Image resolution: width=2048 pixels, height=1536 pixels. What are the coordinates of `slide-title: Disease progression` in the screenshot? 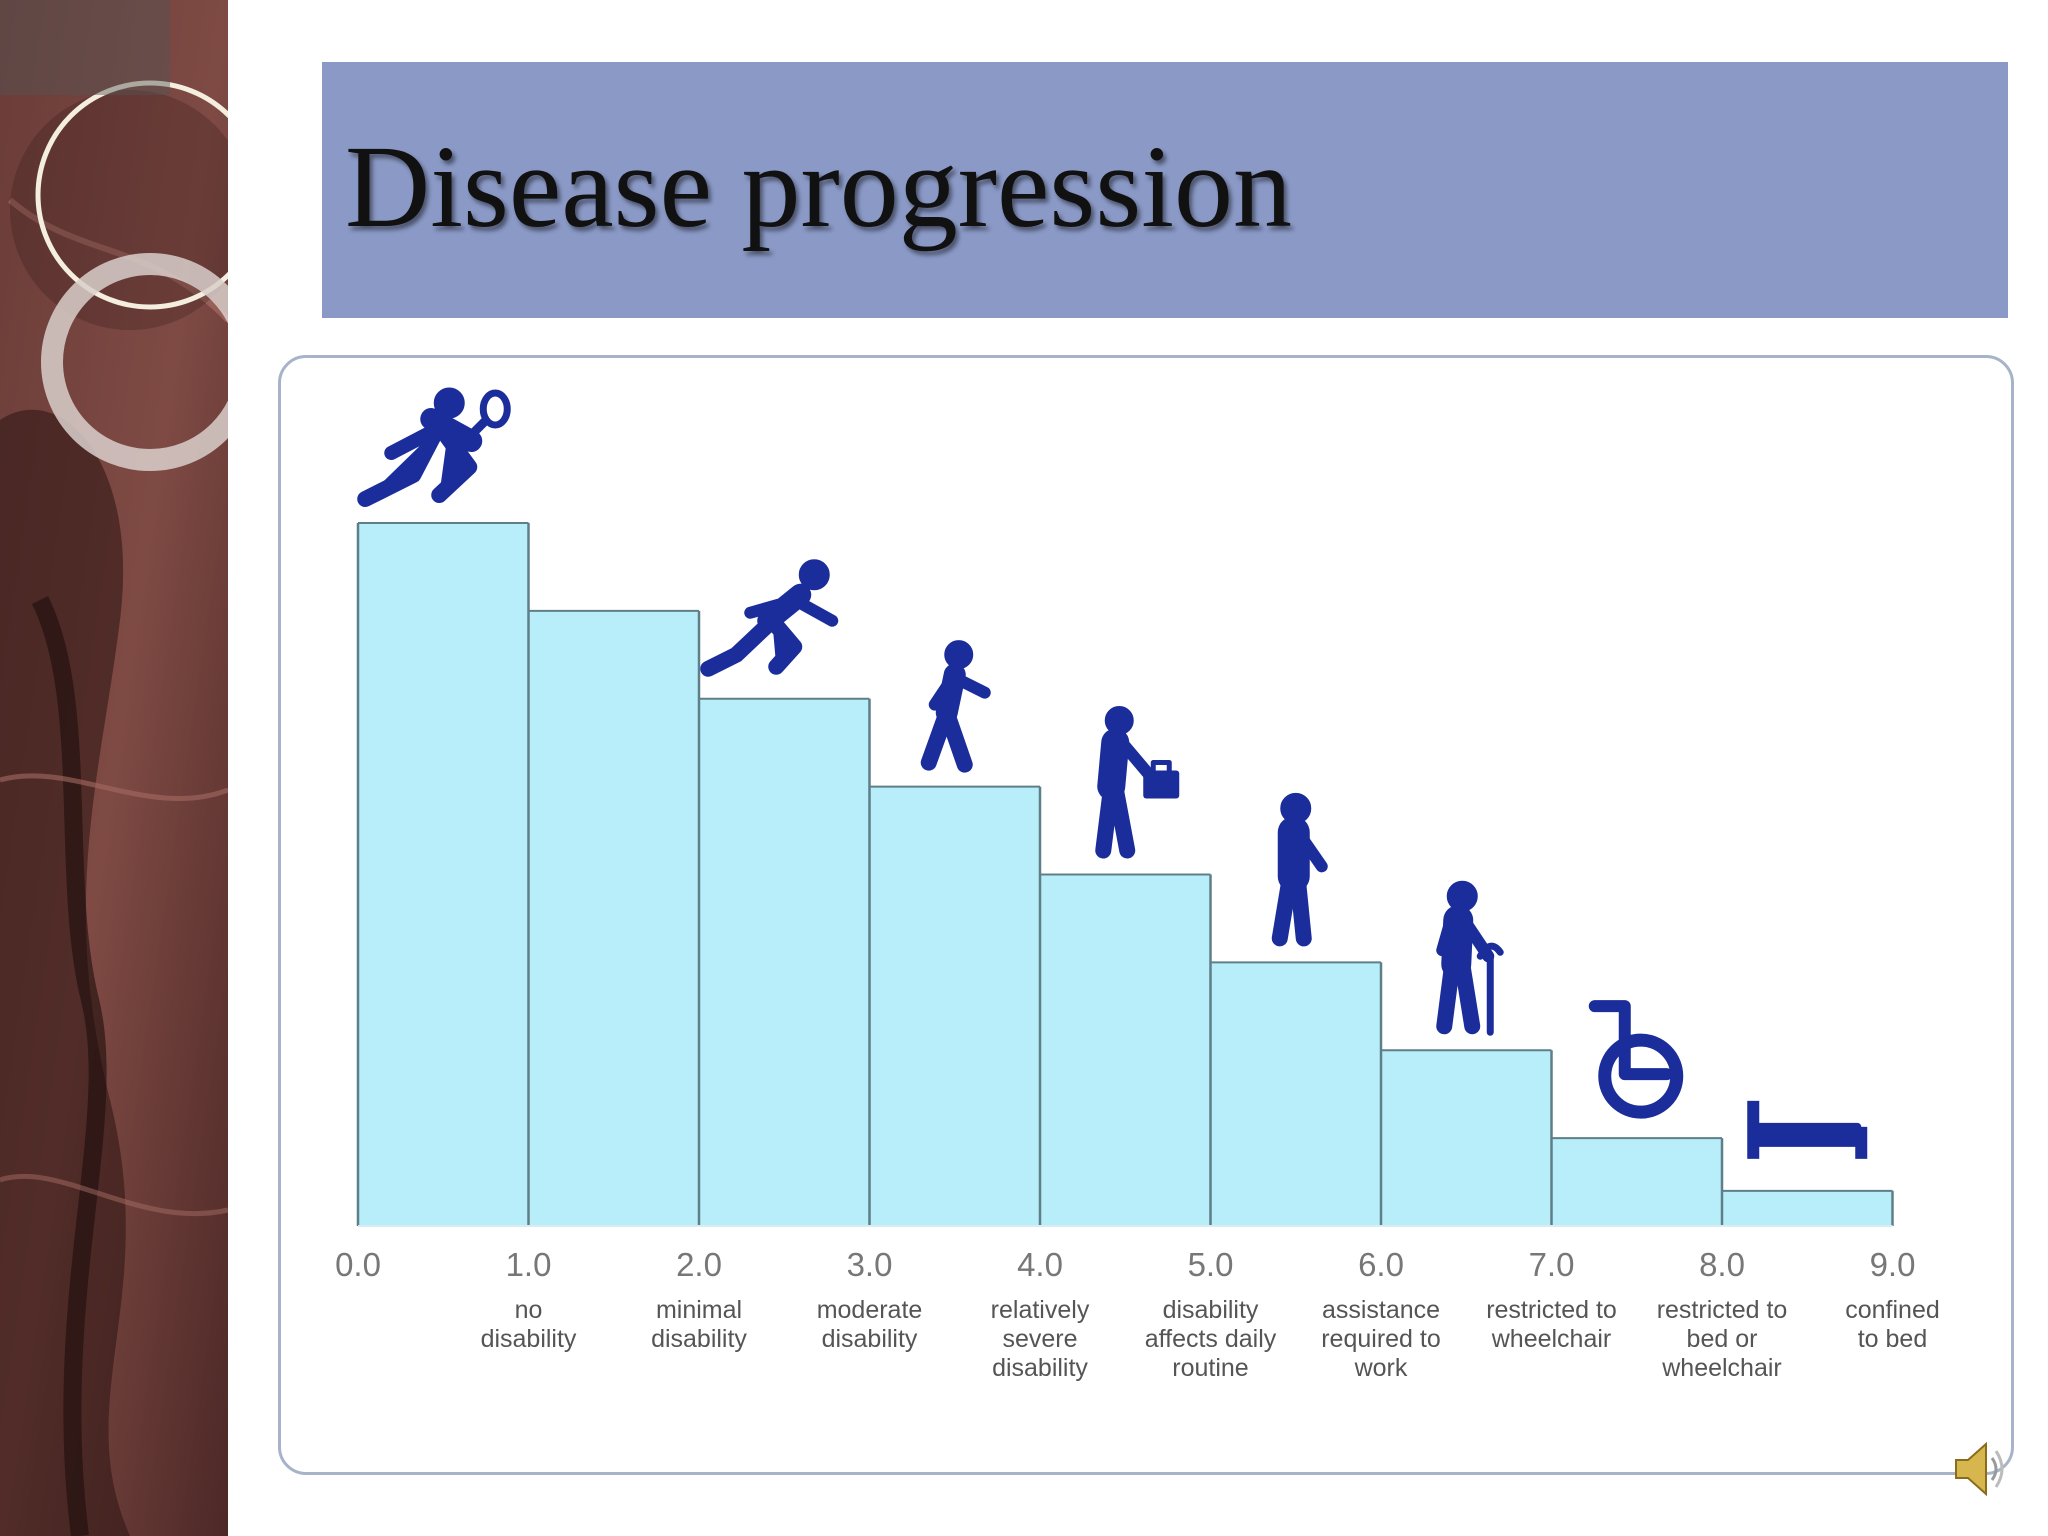 It's located at (819, 186).